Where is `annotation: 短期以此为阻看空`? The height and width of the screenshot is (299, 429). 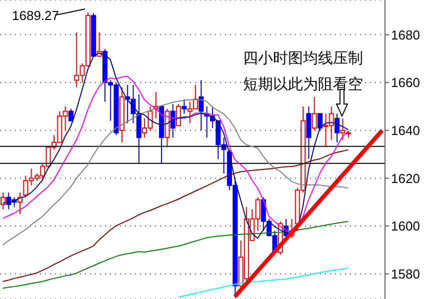
annotation: 短期以此为阻看空 is located at coordinates (303, 84).